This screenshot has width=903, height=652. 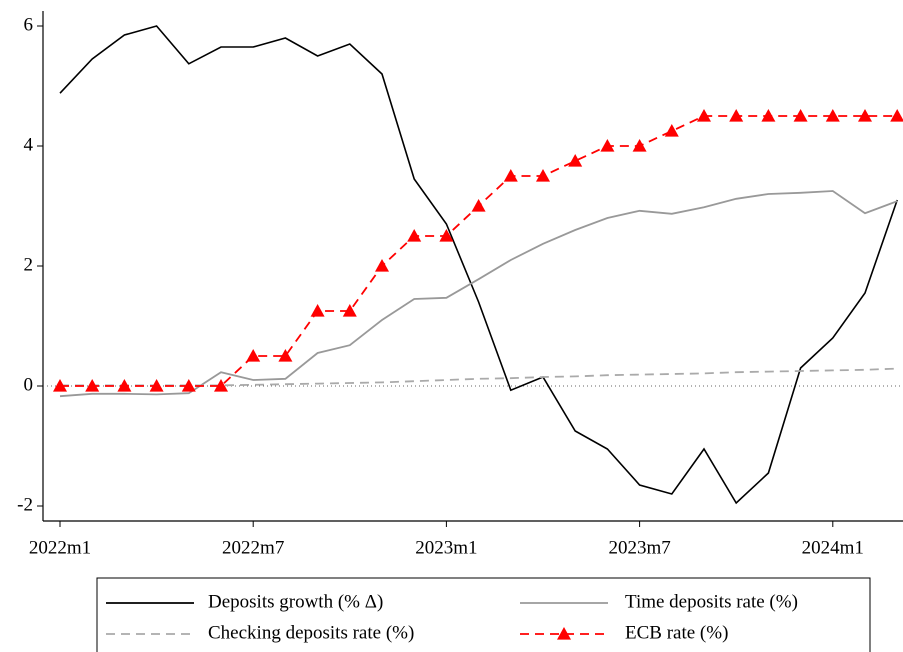 I want to click on legend-label: Deposits growth (% Δ), so click(x=295, y=601).